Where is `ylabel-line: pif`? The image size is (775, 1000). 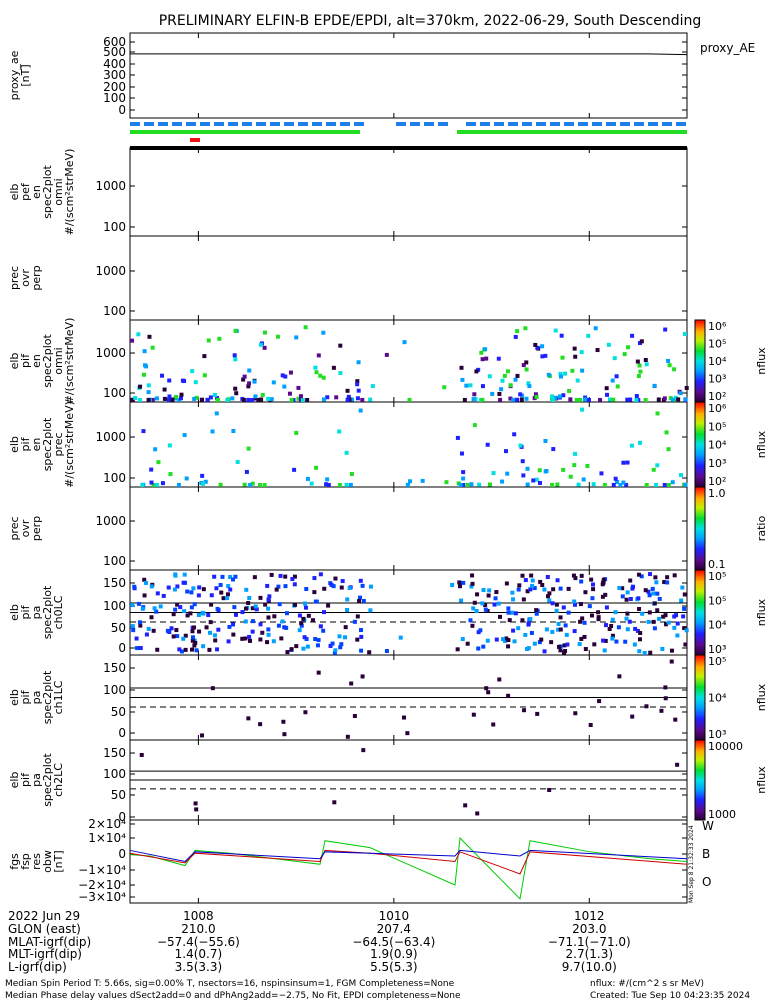 ylabel-line: pif is located at coordinates (25, 443).